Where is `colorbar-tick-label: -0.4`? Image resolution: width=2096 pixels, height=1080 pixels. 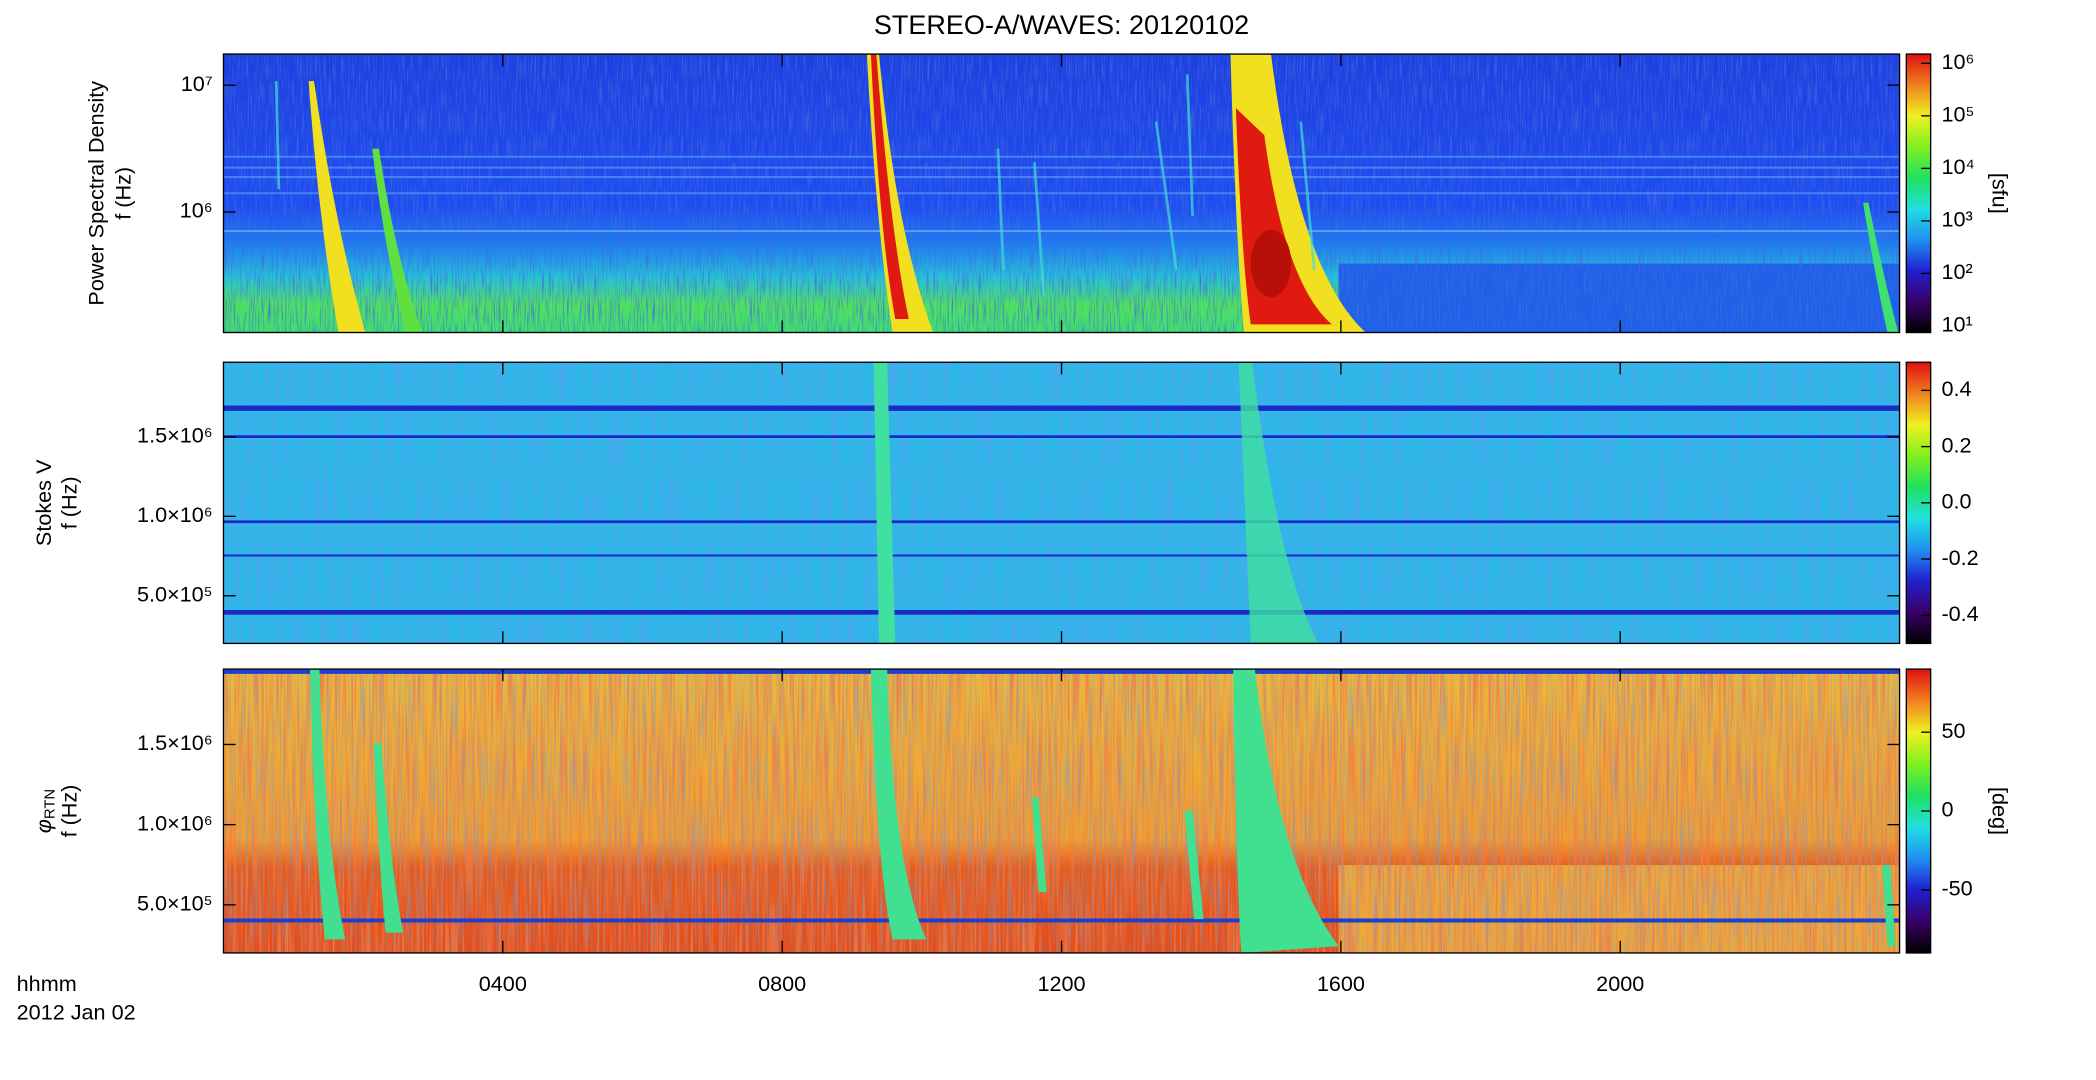 colorbar-tick-label: -0.4 is located at coordinates (1959, 613).